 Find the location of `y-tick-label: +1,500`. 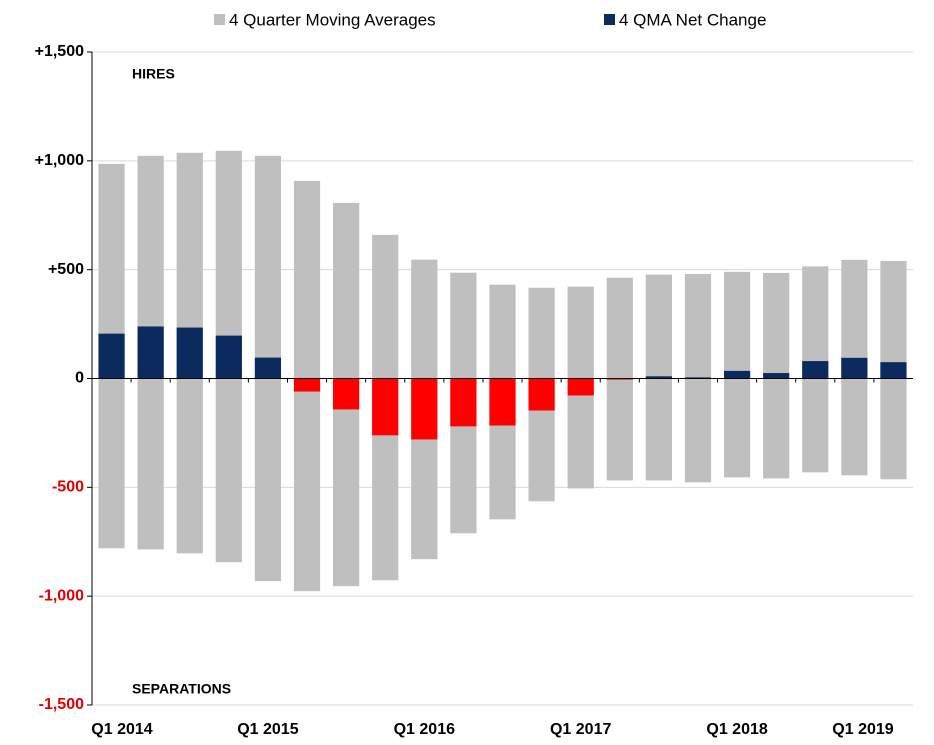

y-tick-label: +1,500 is located at coordinates (59, 51).